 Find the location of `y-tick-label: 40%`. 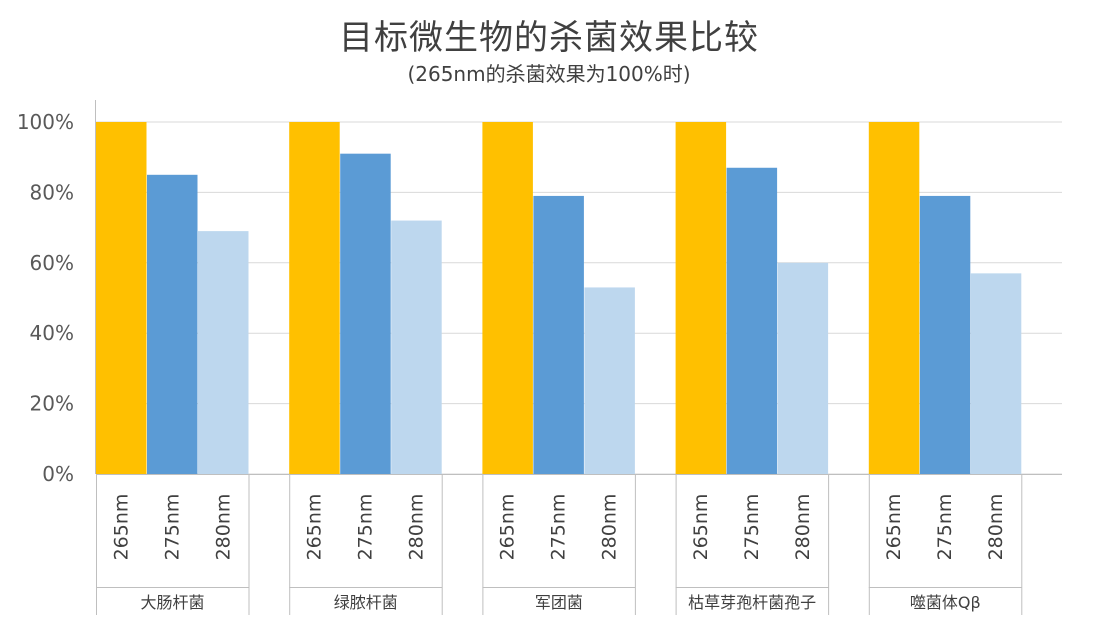

y-tick-label: 40% is located at coordinates (52, 333).